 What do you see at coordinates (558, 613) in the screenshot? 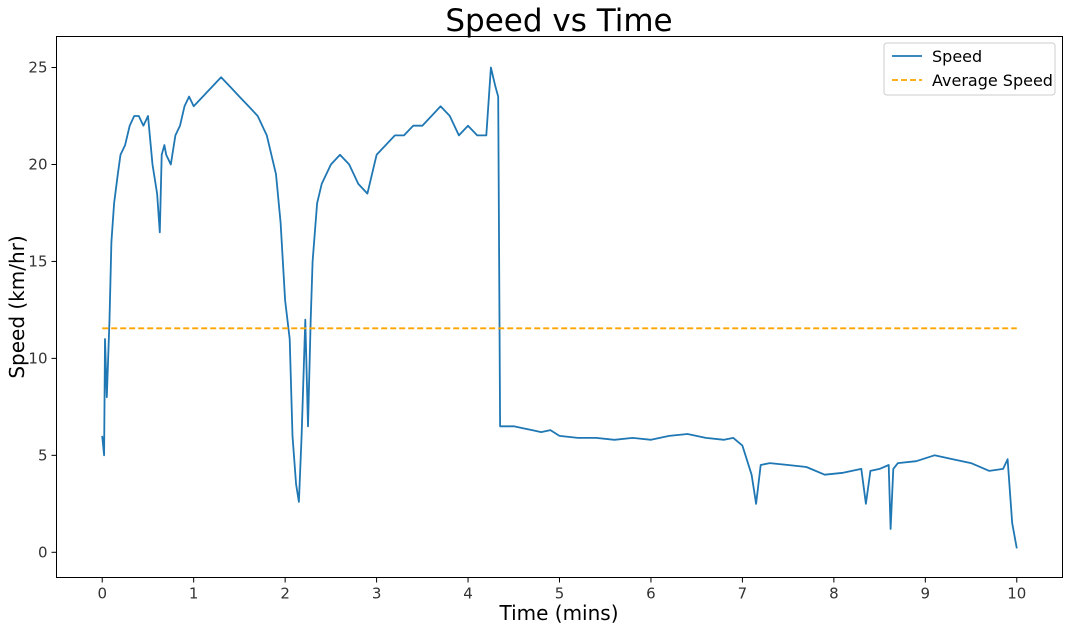
I see `x-axis-label: Time (mins)` at bounding box center [558, 613].